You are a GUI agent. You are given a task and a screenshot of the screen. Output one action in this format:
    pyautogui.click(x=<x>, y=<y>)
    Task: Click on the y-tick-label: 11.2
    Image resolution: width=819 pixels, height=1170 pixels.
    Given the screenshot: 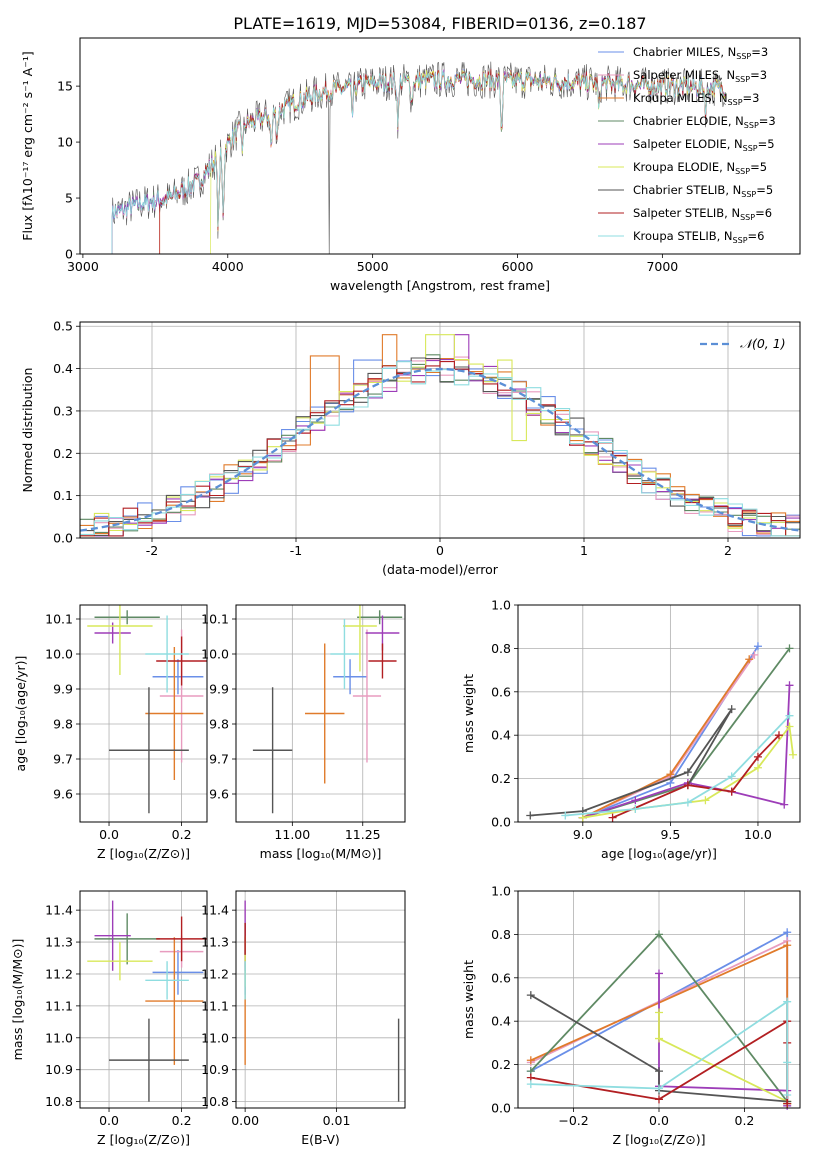 What is the action you would take?
    pyautogui.click(x=59, y=973)
    